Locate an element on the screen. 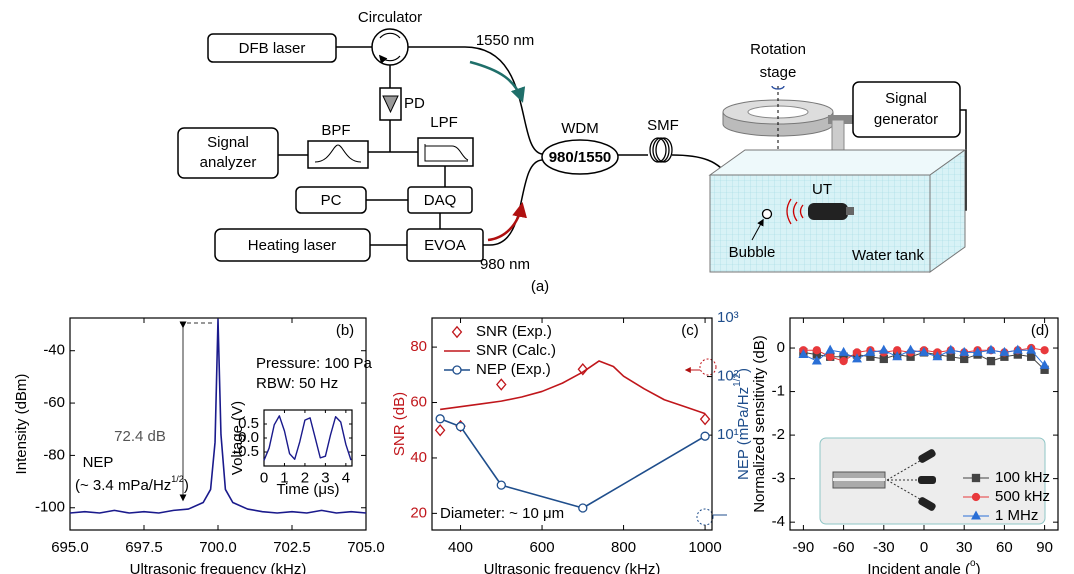  annotation: RBW: 50 Hz is located at coordinates (297, 383).